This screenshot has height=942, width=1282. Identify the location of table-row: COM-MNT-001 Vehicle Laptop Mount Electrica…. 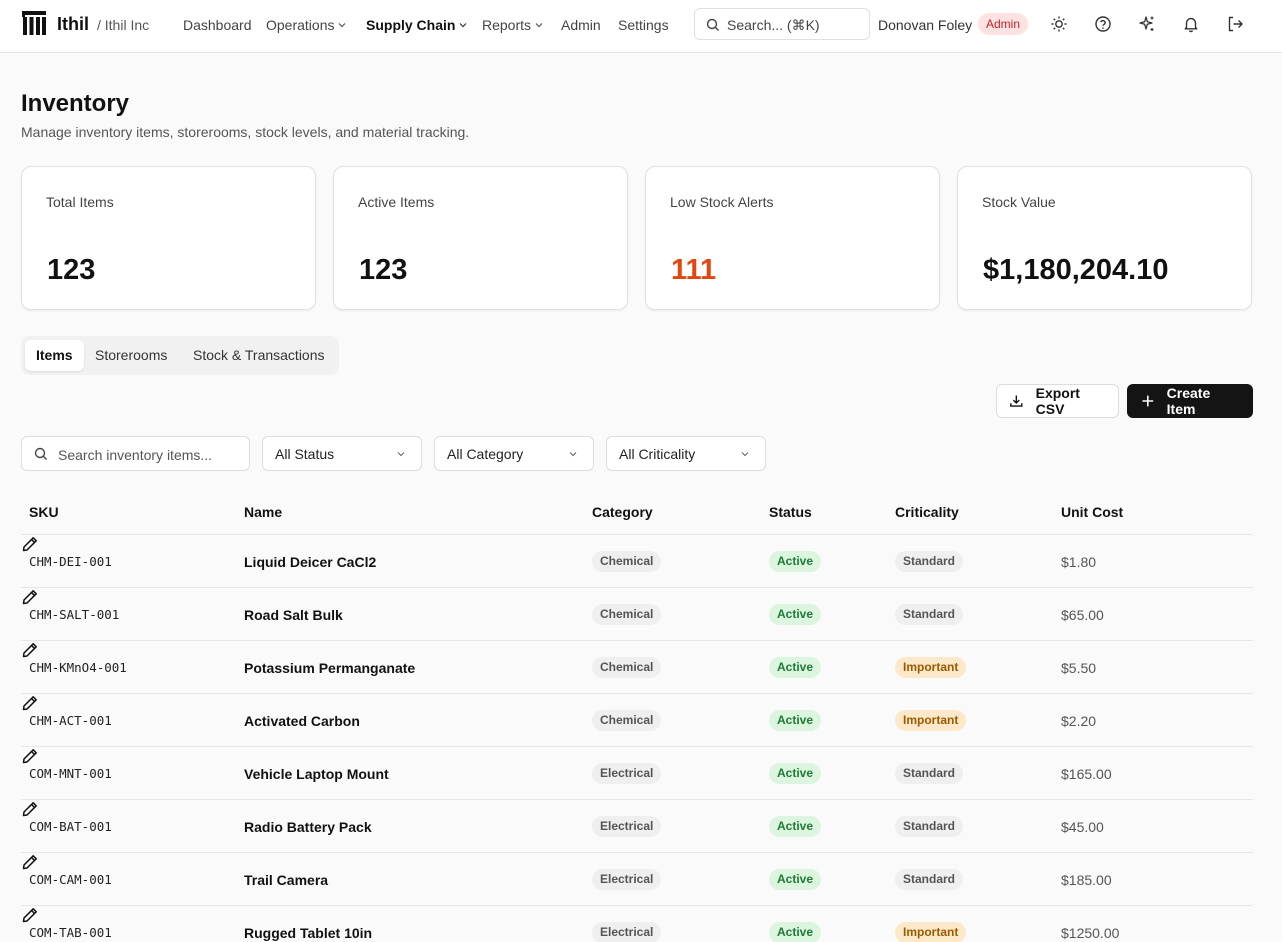
(637, 773).